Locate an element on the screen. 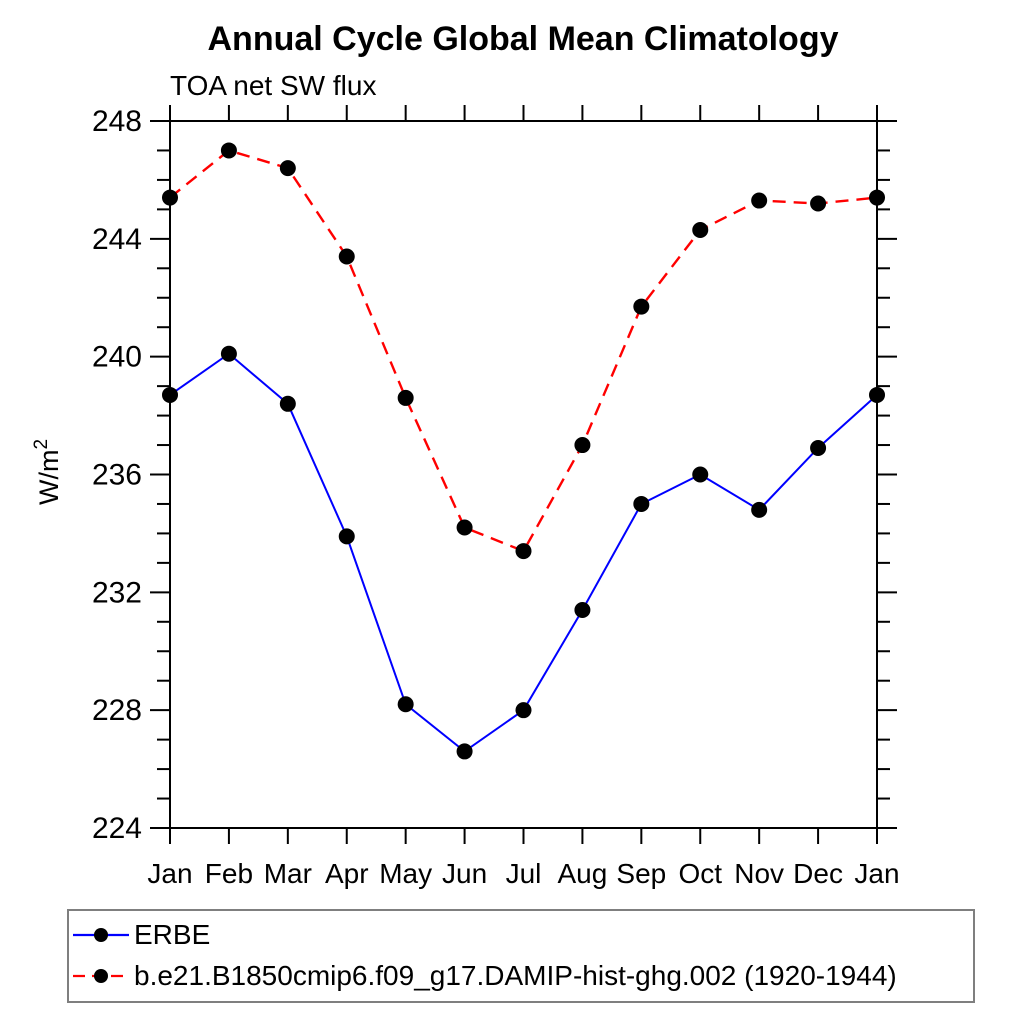  y-axis-tick-label: 232 is located at coordinates (117, 592).